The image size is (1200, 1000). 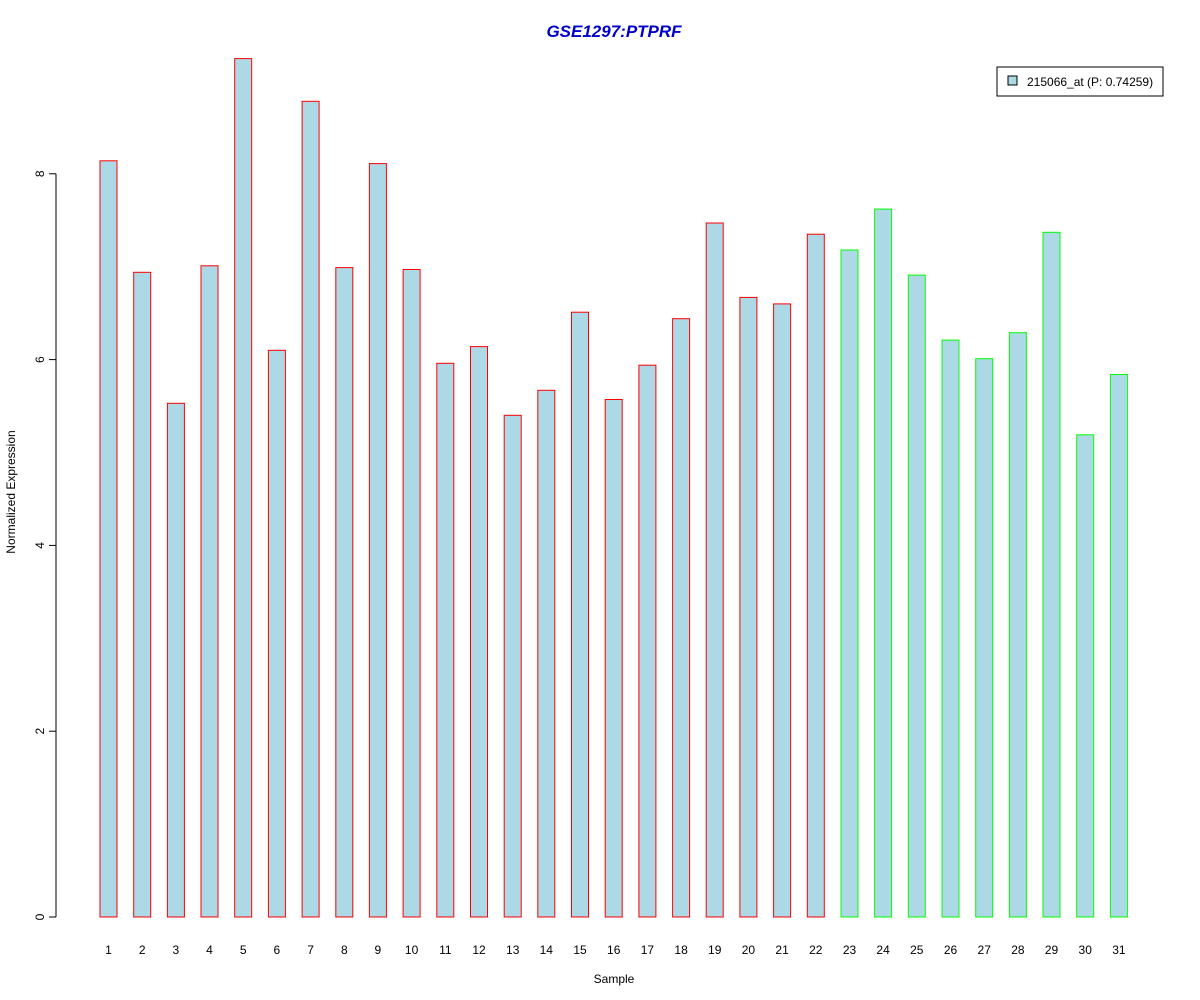 I want to click on x-tick-label: 14, so click(x=547, y=950).